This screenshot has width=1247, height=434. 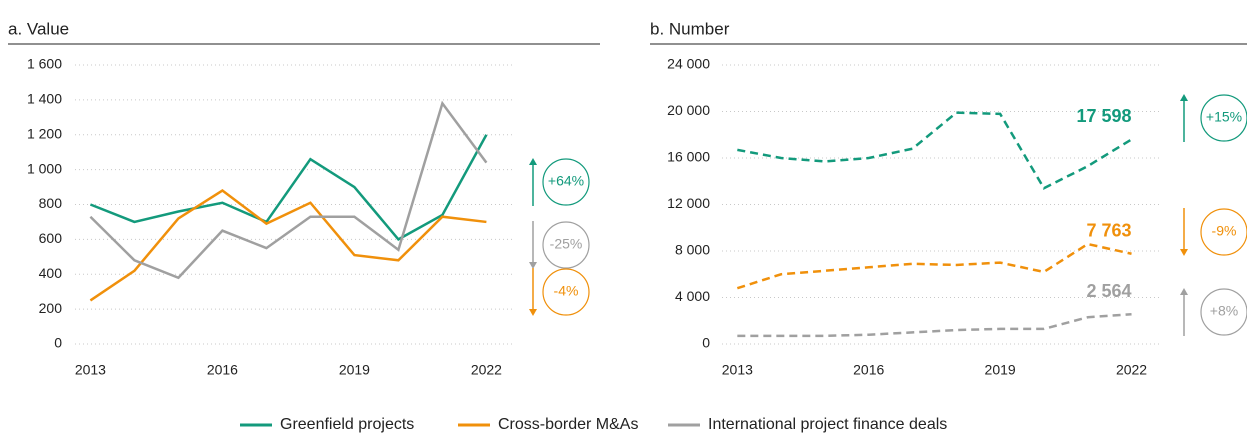 I want to click on legend-label: Greenfield projects, so click(x=347, y=424).